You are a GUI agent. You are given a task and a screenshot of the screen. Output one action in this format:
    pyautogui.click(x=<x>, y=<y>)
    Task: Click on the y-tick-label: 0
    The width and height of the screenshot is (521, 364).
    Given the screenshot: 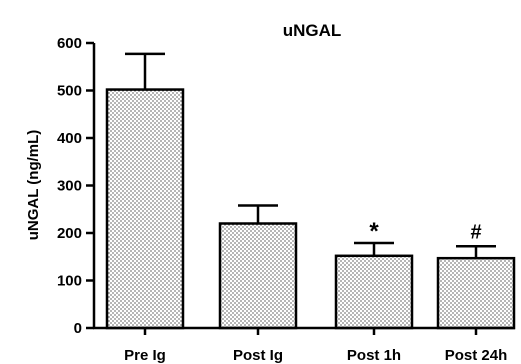 What is the action you would take?
    pyautogui.click(x=78, y=328)
    